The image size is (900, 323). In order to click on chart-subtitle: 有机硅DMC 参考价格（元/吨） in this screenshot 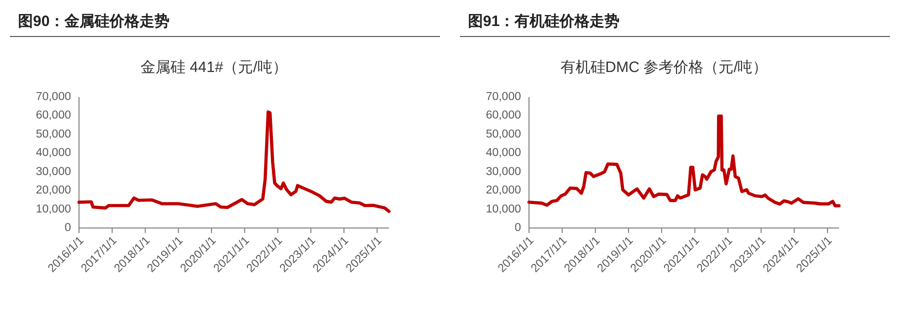, I will do `click(664, 67)`.